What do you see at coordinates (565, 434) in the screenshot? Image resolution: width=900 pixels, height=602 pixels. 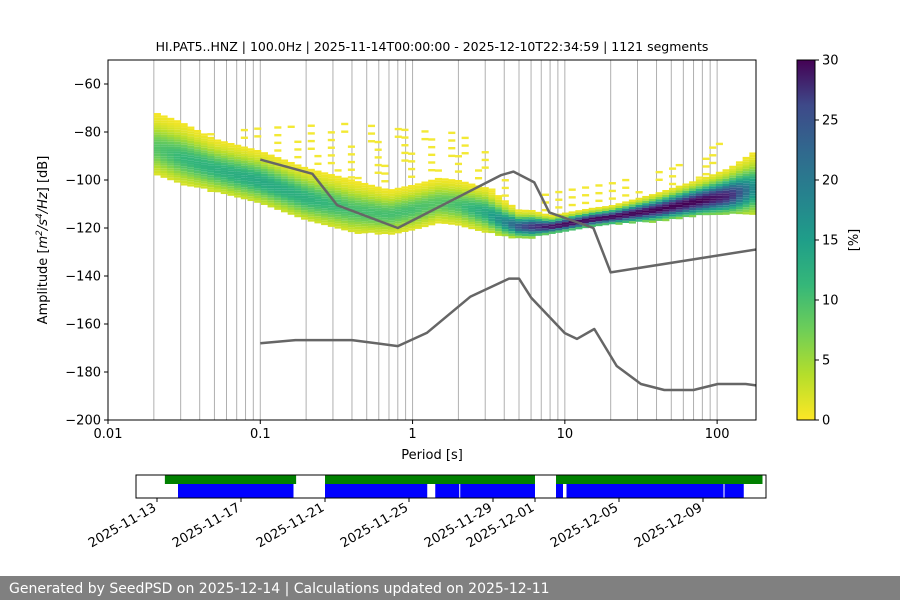 I see `x-tick-label: 10` at bounding box center [565, 434].